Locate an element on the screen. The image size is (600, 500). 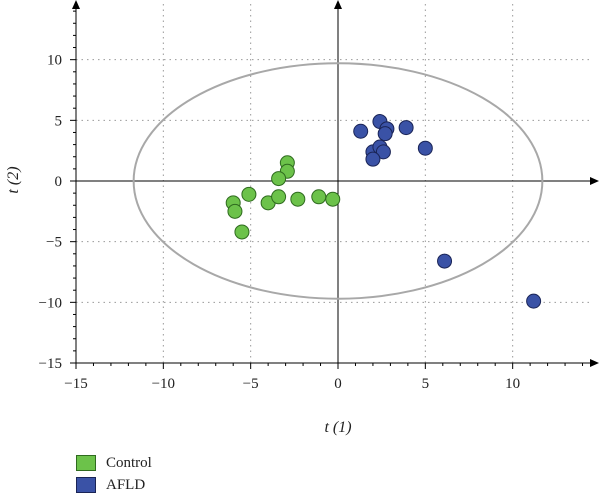
legend-label-afld: AFLD is located at coordinates (126, 484).